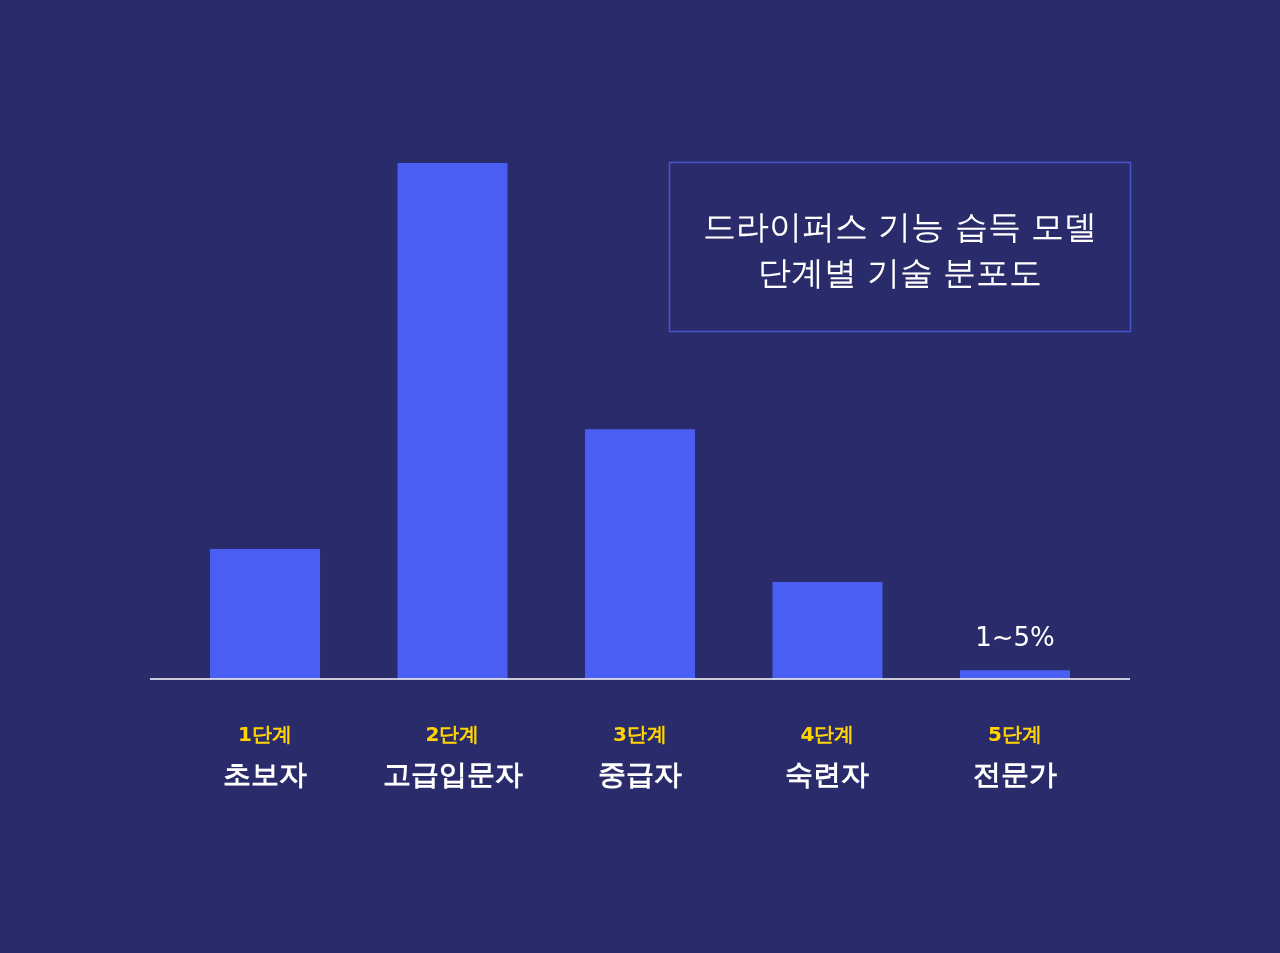 This screenshot has width=1280, height=953. What do you see at coordinates (1014, 756) in the screenshot?
I see `x-tick-label: 5단계 전문가` at bounding box center [1014, 756].